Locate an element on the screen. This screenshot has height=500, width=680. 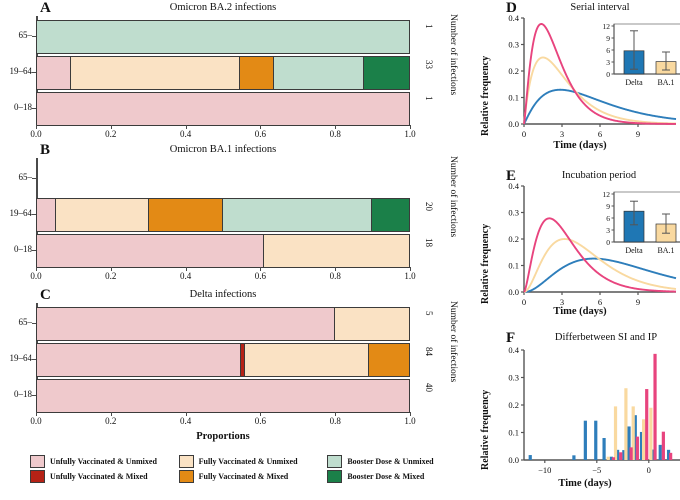
panel-a-letter: A is located at coordinates (45, 8).